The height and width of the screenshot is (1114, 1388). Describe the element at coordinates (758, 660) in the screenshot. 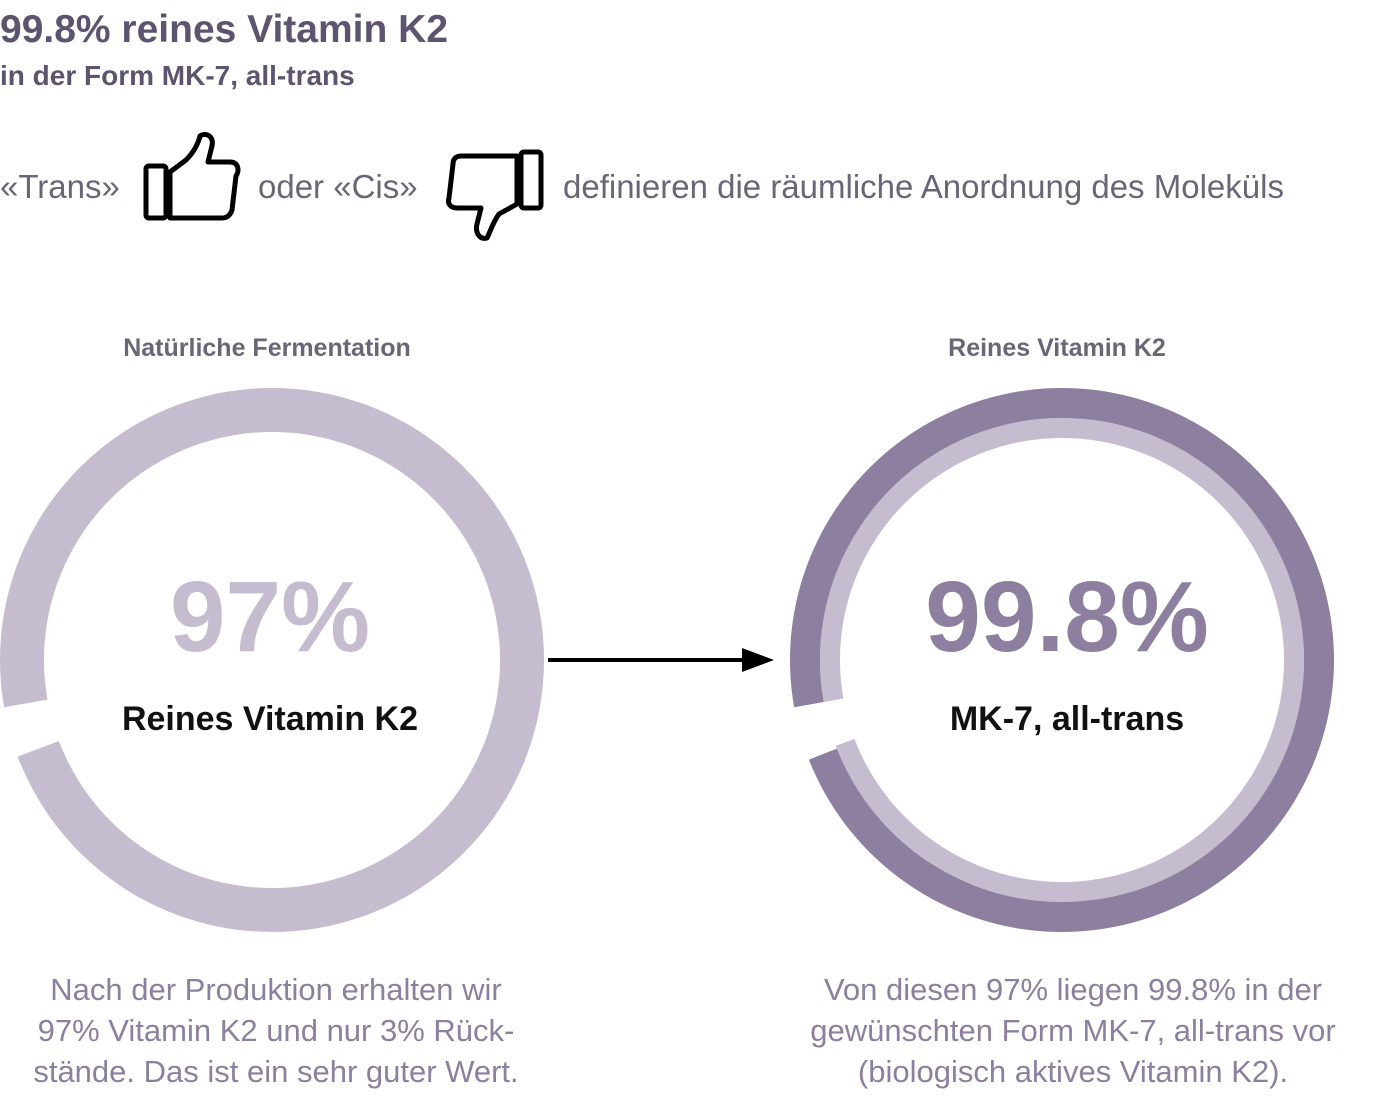

I see `arrow-head-icon` at that location.